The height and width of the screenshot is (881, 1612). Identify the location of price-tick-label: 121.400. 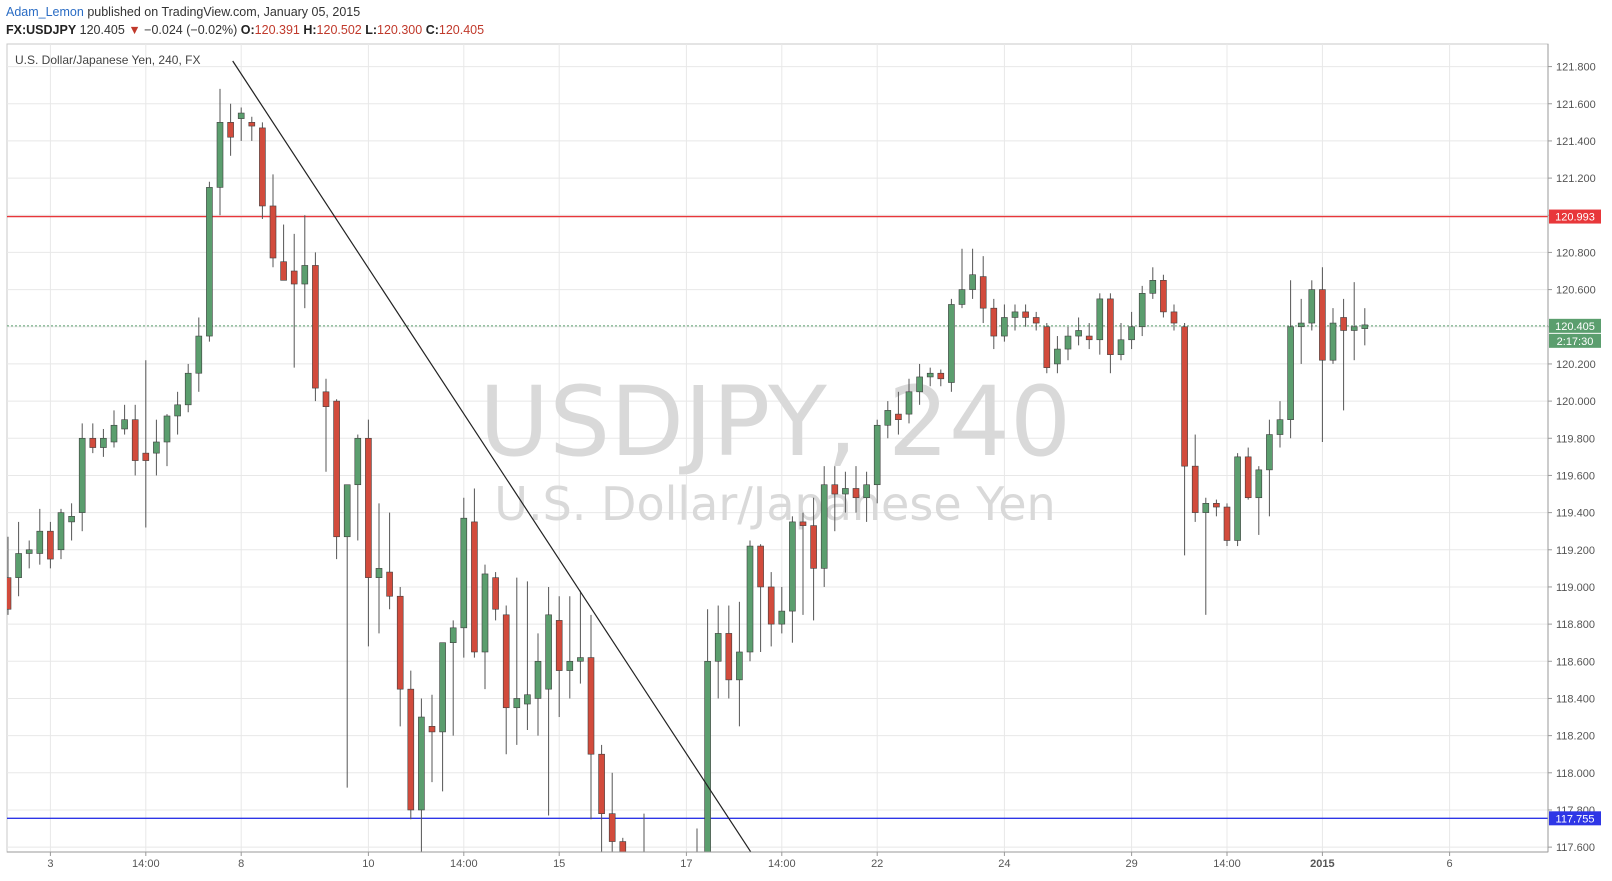
(1576, 142).